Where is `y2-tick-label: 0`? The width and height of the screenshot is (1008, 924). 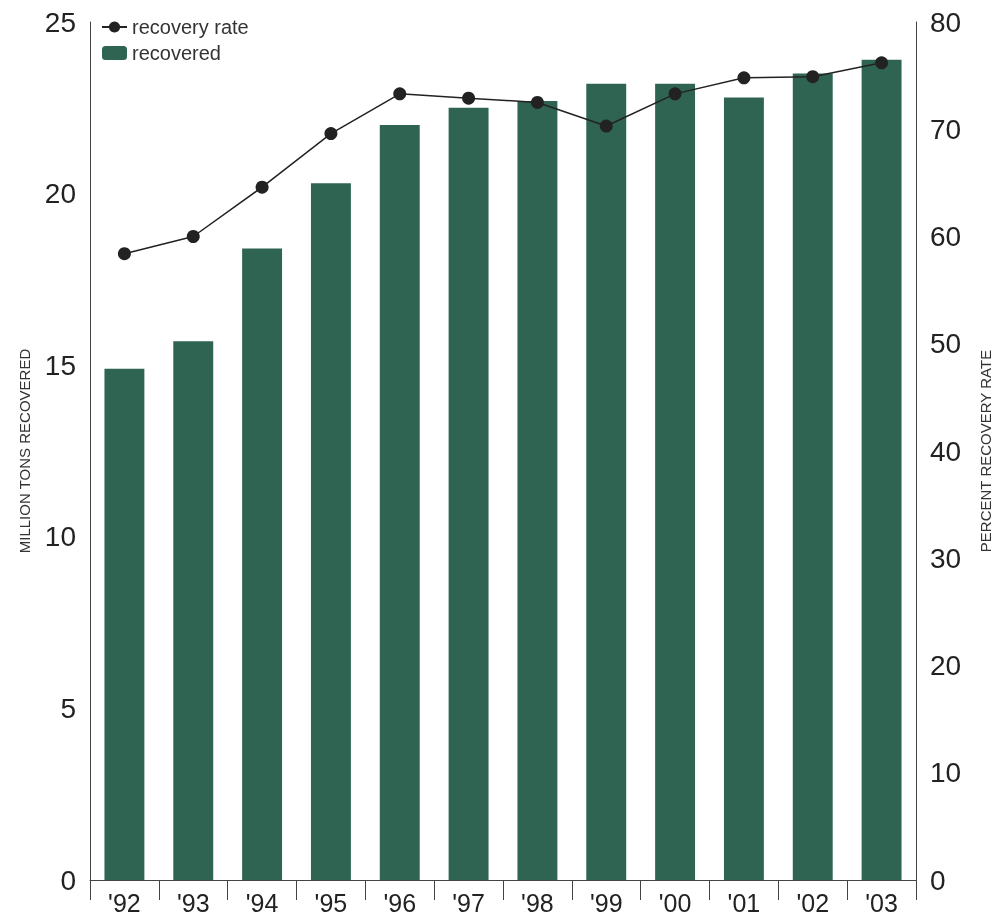 y2-tick-label: 0 is located at coordinates (938, 880).